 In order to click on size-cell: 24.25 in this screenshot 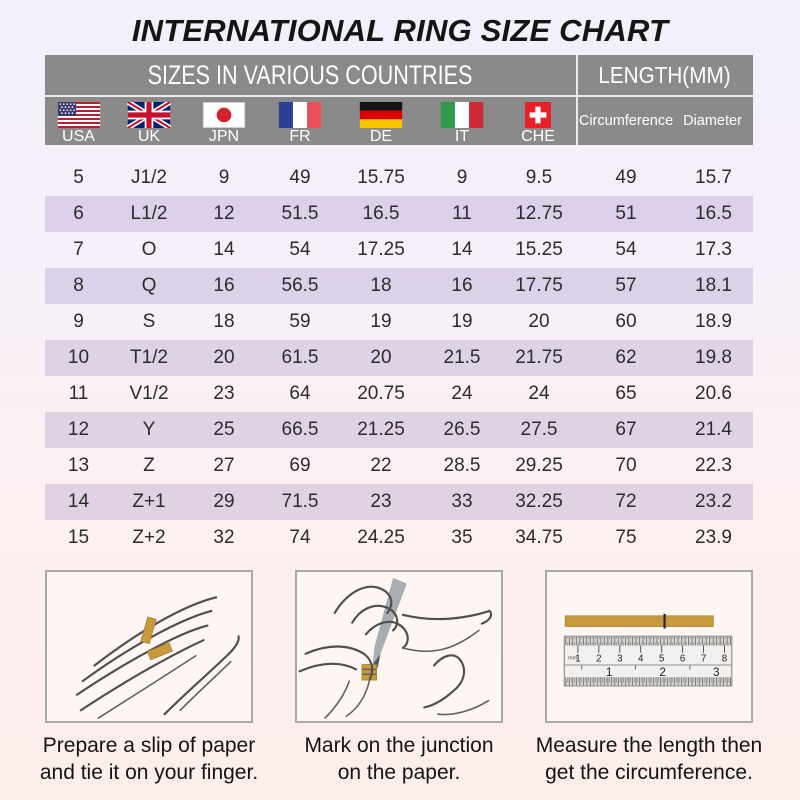, I will do `click(381, 537)`.